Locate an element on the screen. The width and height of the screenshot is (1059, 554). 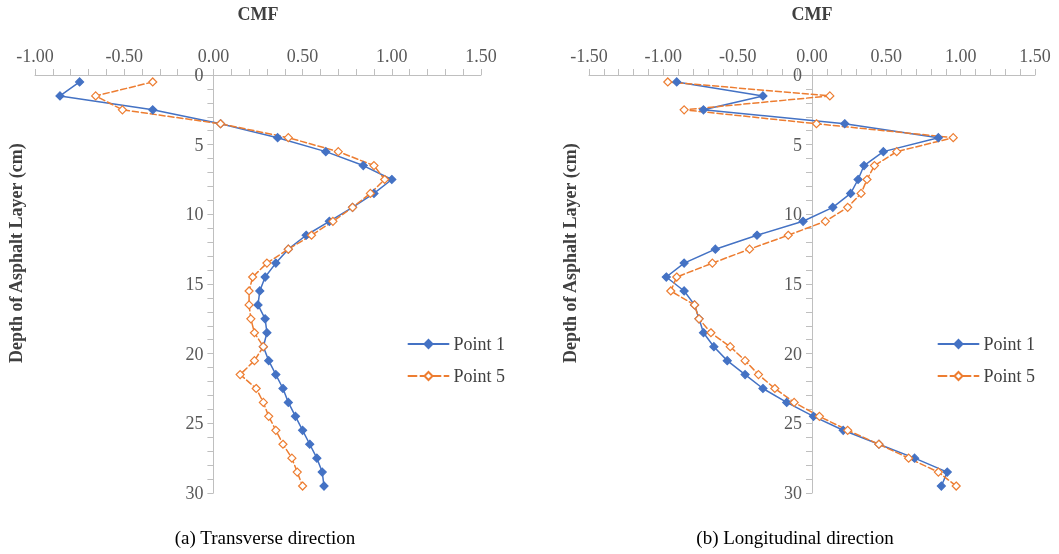
x-tick-label: -1.50 is located at coordinates (589, 56).